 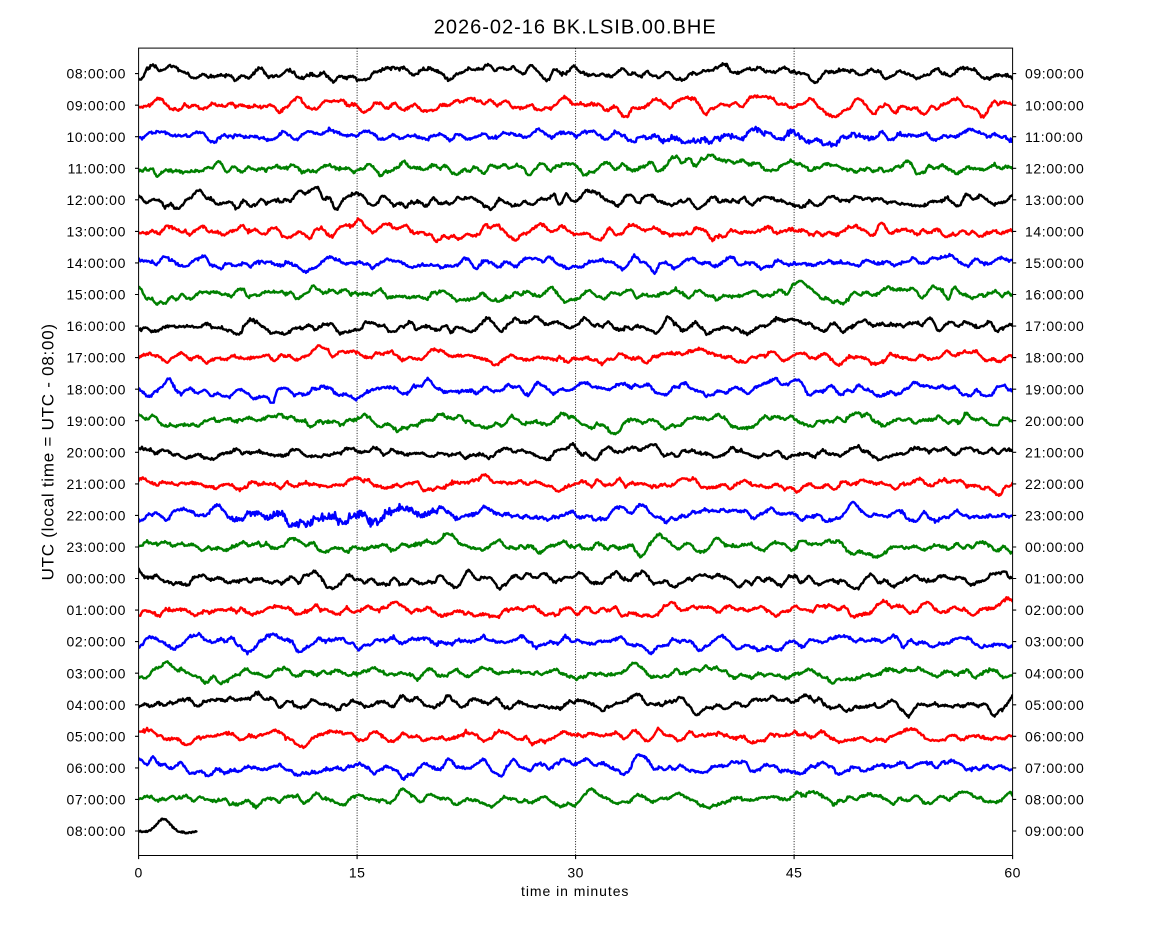 What do you see at coordinates (357, 873) in the screenshot?
I see `svg-text: 15` at bounding box center [357, 873].